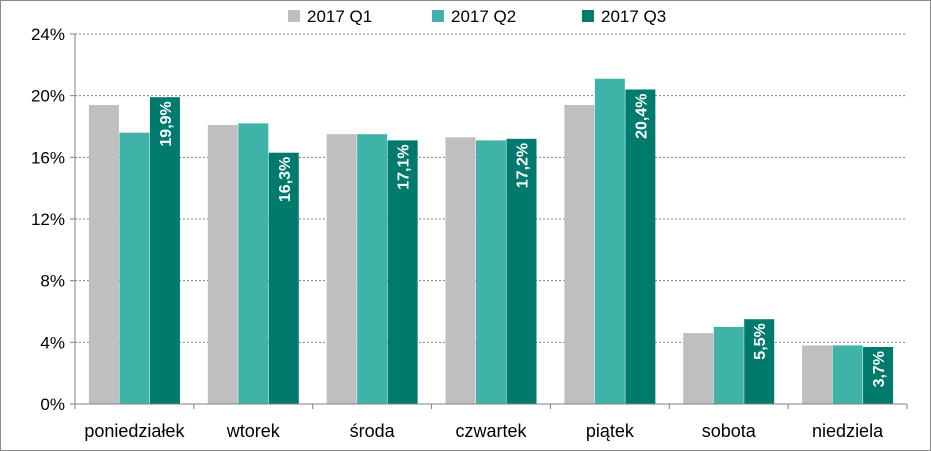 The width and height of the screenshot is (931, 451). What do you see at coordinates (52, 281) in the screenshot?
I see `y-tick-label: 8%` at bounding box center [52, 281].